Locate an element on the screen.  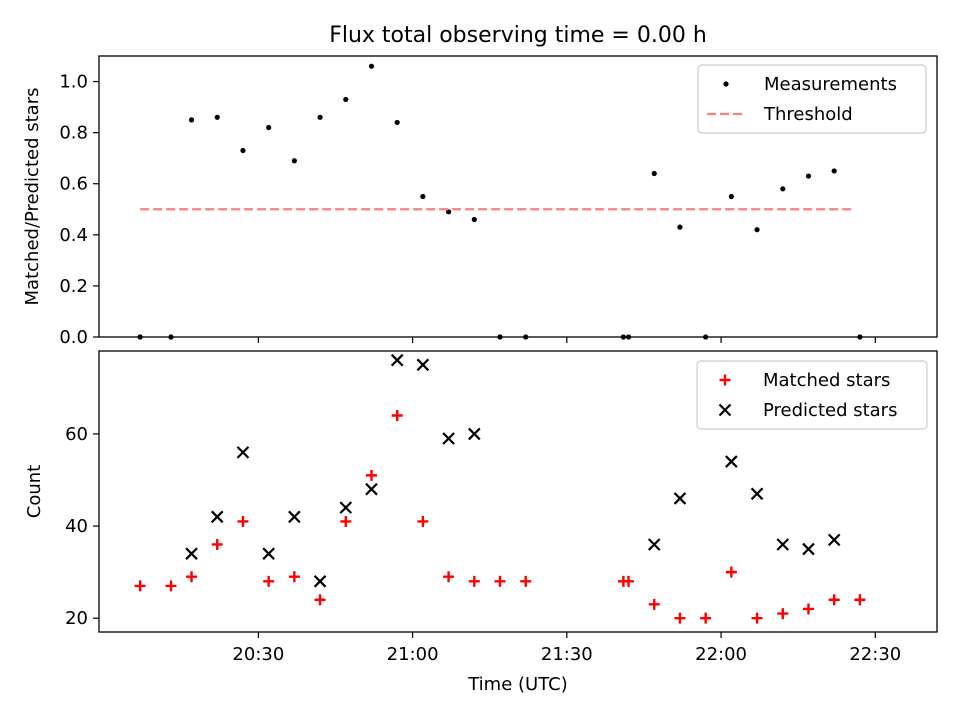
legend-label: Measurements is located at coordinates (830, 84).